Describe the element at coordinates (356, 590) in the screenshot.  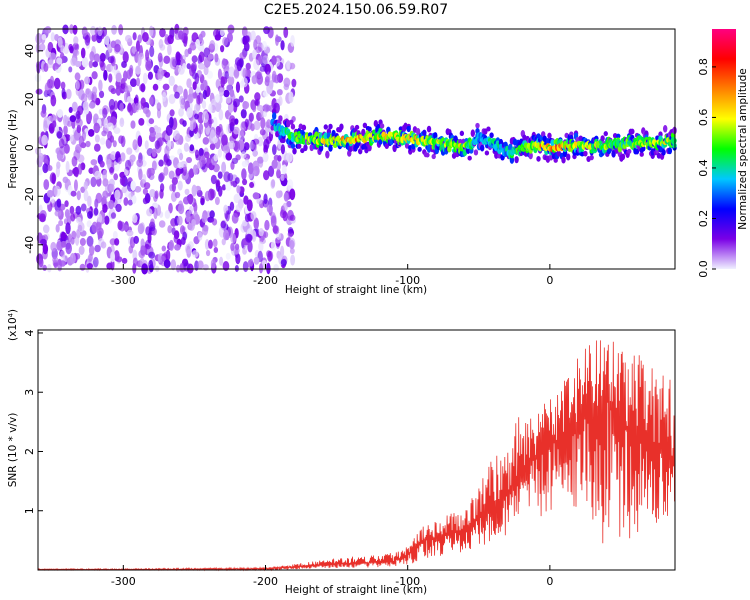
I see `snr-x-axis-label: Height of straight line (km)` at that location.